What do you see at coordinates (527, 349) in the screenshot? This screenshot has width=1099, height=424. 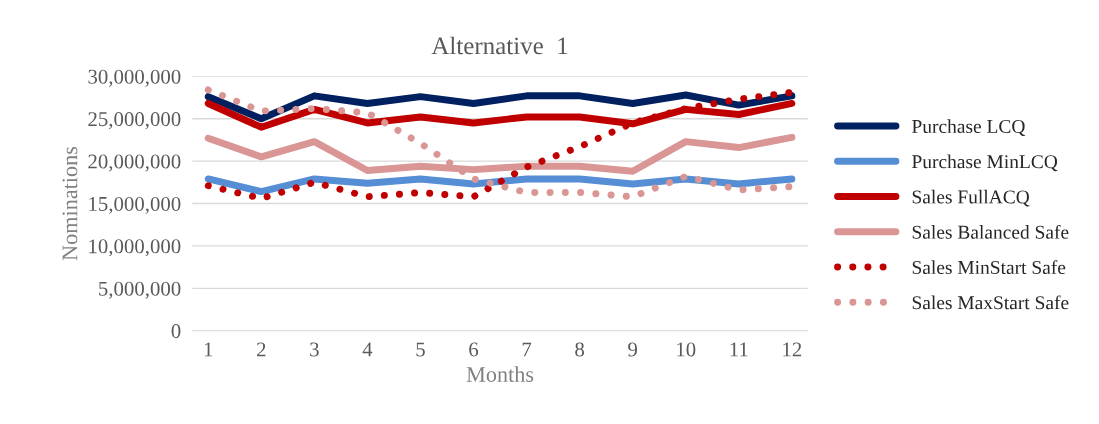 I see `x-tick-label: 7` at bounding box center [527, 349].